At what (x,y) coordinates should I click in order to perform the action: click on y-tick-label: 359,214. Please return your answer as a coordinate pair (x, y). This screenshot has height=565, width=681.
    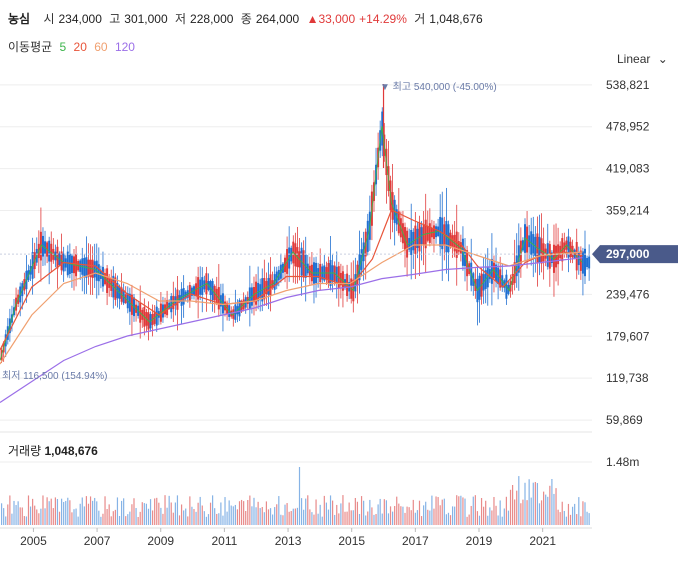
    Looking at the image, I should click on (628, 211).